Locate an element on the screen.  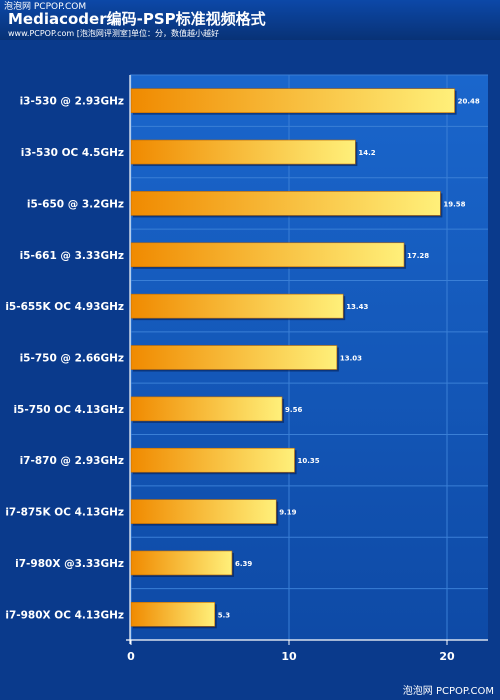
bar-value-label: 20.48 is located at coordinates (469, 102).